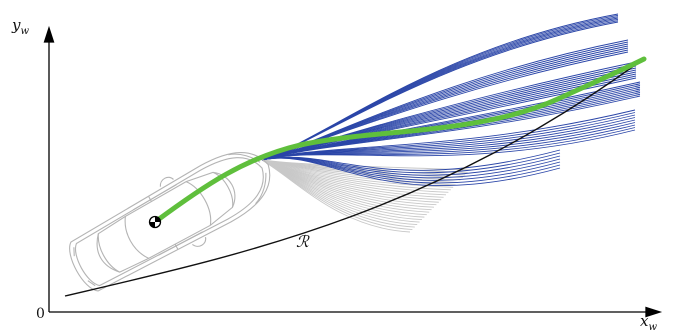 The width and height of the screenshot is (681, 336). I want to click on discarded-trajectory-bundle, so click(366, 196).